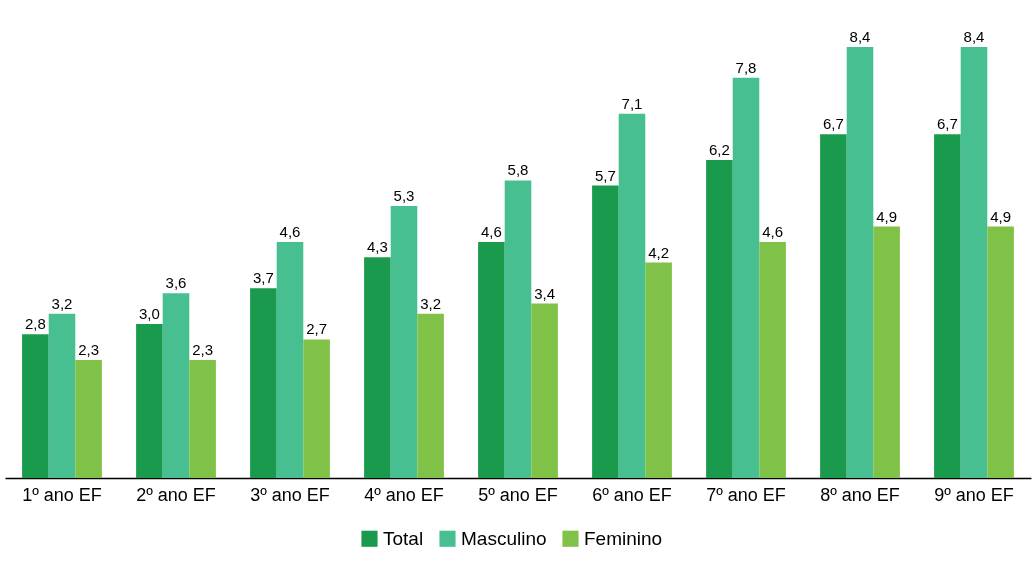 The height and width of the screenshot is (564, 1036). What do you see at coordinates (746, 67) in the screenshot?
I see `data-label: 7,8` at bounding box center [746, 67].